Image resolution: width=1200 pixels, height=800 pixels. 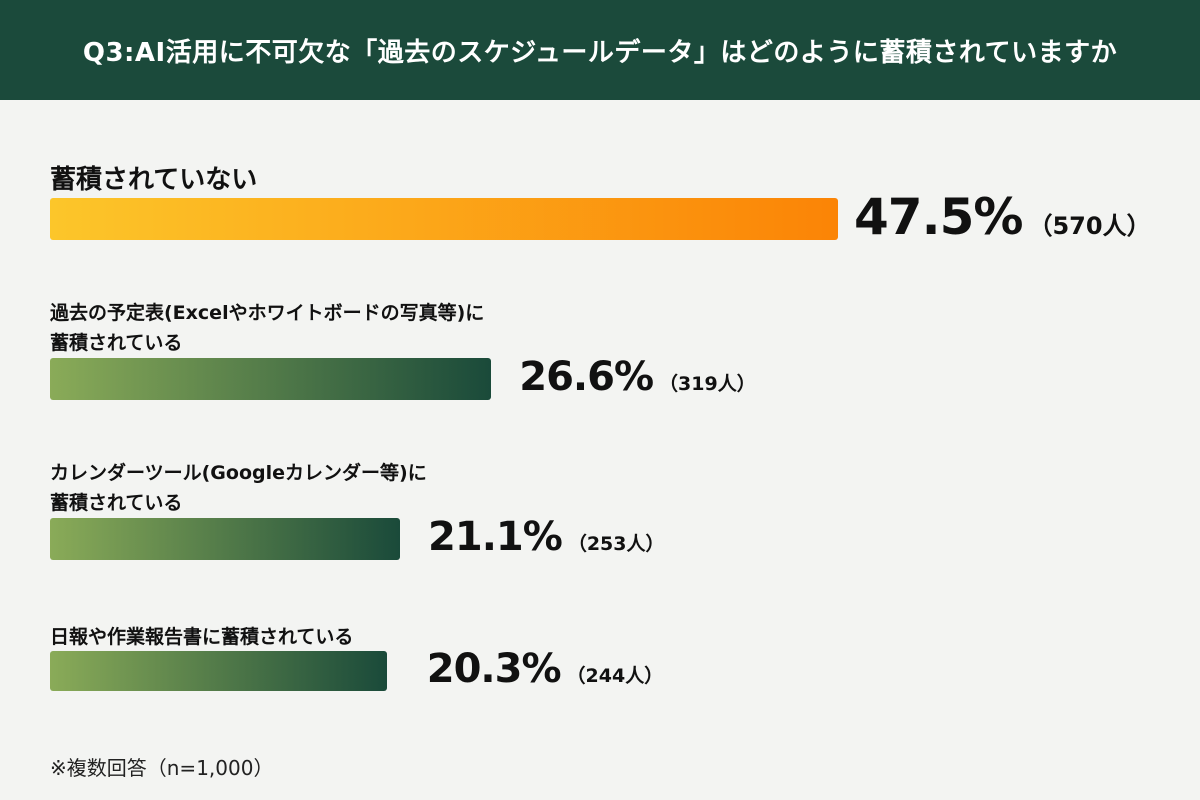 I want to click on value-label: 47.5% （570人）, so click(x=1002, y=217).